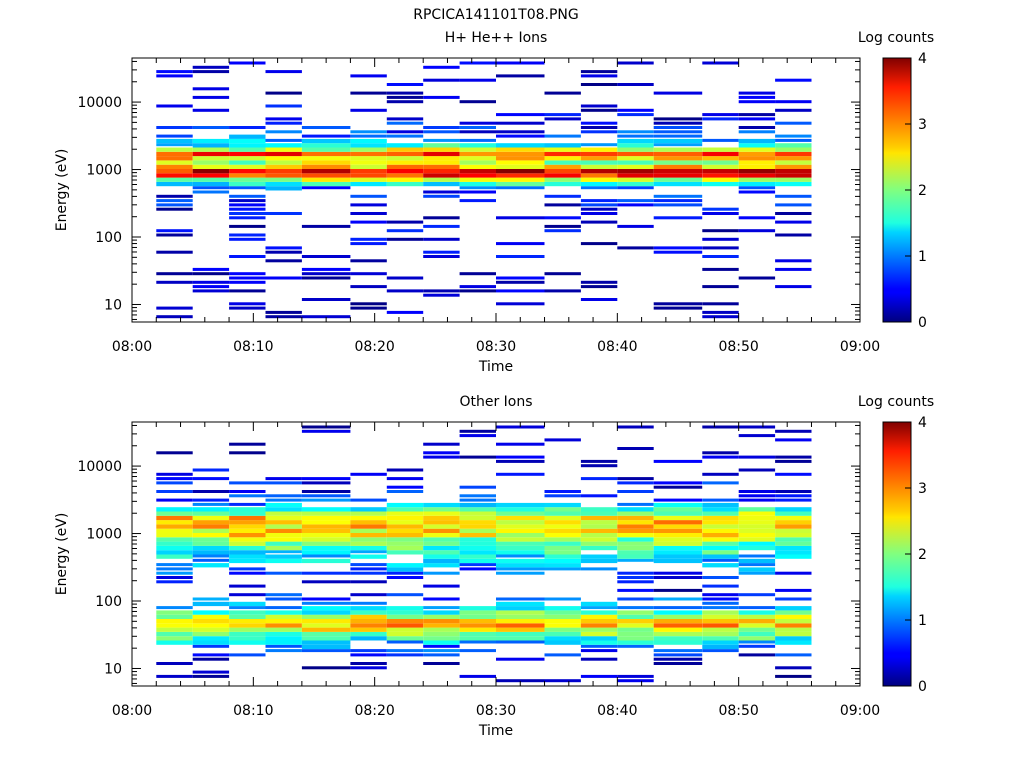 The image size is (1024, 768). What do you see at coordinates (113, 305) in the screenshot?
I see `y-tick-label: 10` at bounding box center [113, 305].